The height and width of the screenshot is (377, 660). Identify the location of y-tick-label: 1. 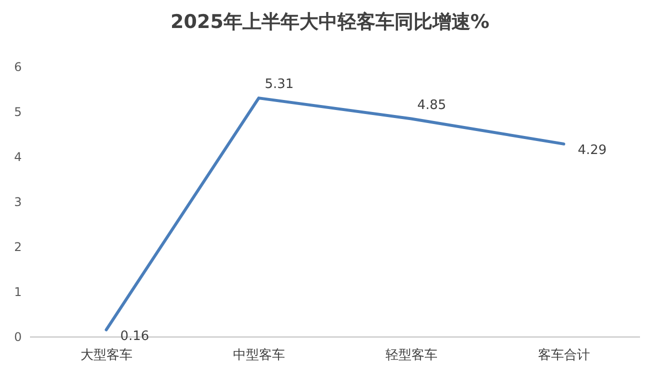
(18, 292).